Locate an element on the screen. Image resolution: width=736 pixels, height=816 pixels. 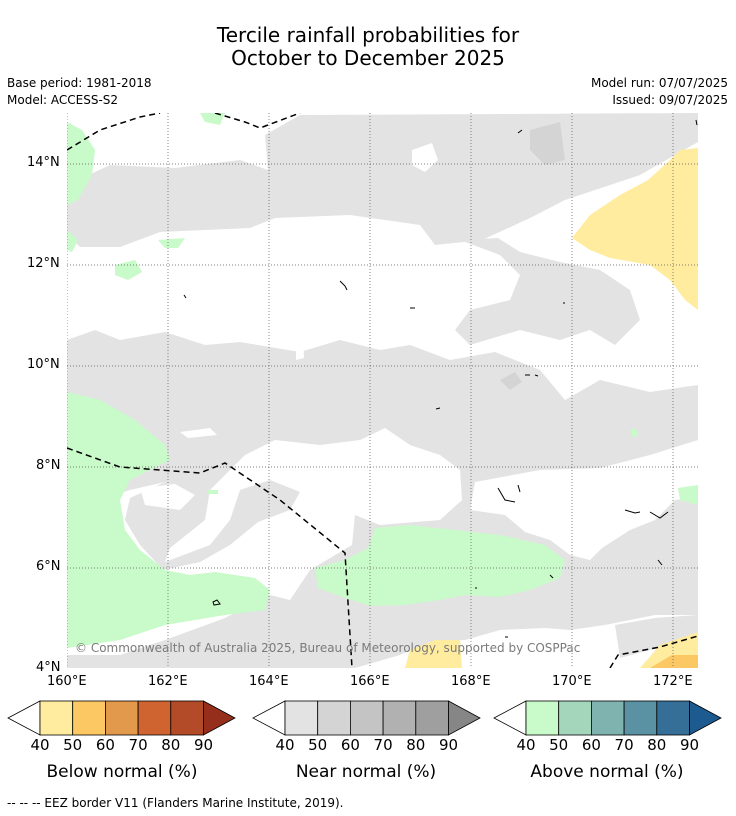
lon-label: 168°E is located at coordinates (471, 681).